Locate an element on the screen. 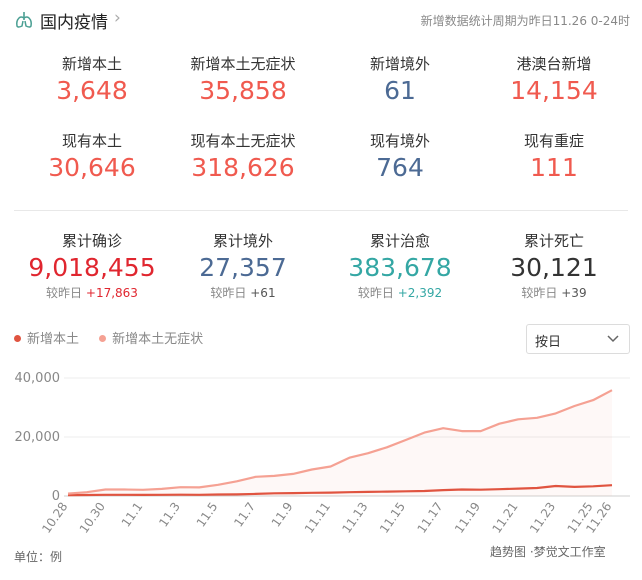 The width and height of the screenshot is (642, 580). stat-label: 累计境外 is located at coordinates (243, 241).